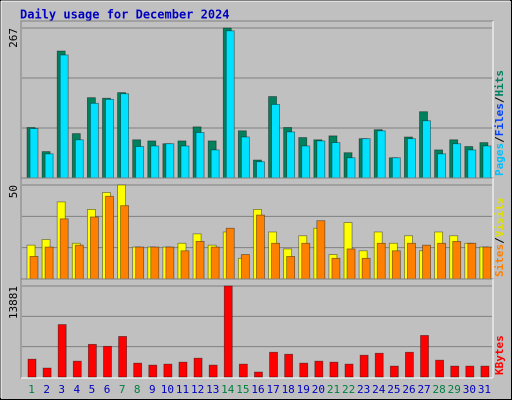 The width and height of the screenshot is (512, 400). Describe the element at coordinates (499, 218) in the screenshot. I see `legend-entry: Visits` at that location.